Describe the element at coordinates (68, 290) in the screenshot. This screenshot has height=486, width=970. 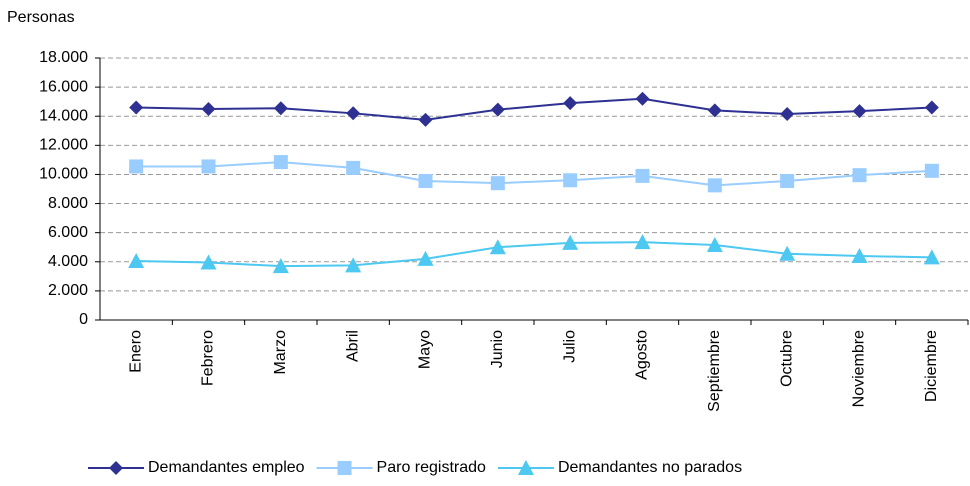
I see `y-tick-label: 2.000` at that location.